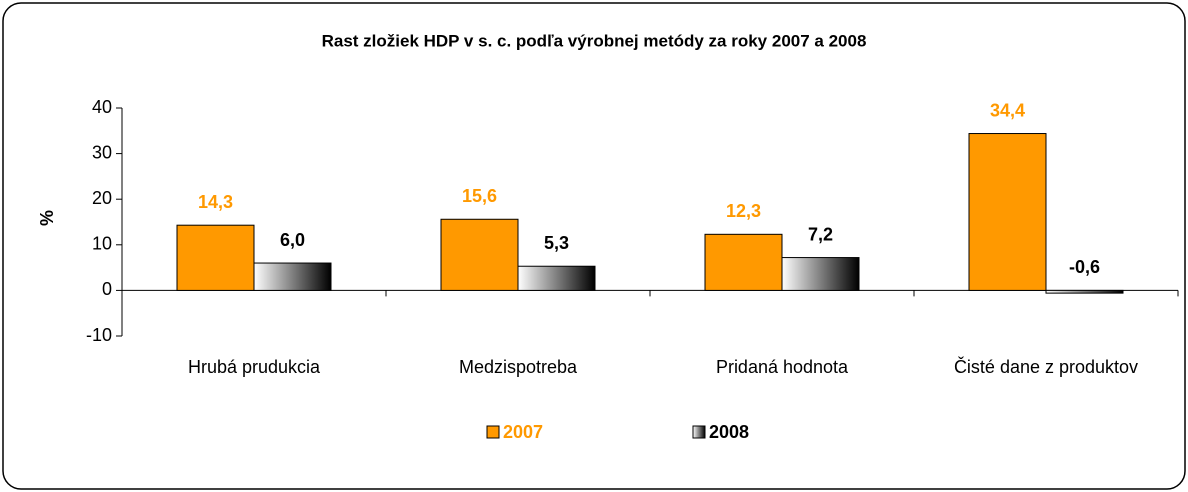  I want to click on y-tick-label: 10, so click(102, 244).